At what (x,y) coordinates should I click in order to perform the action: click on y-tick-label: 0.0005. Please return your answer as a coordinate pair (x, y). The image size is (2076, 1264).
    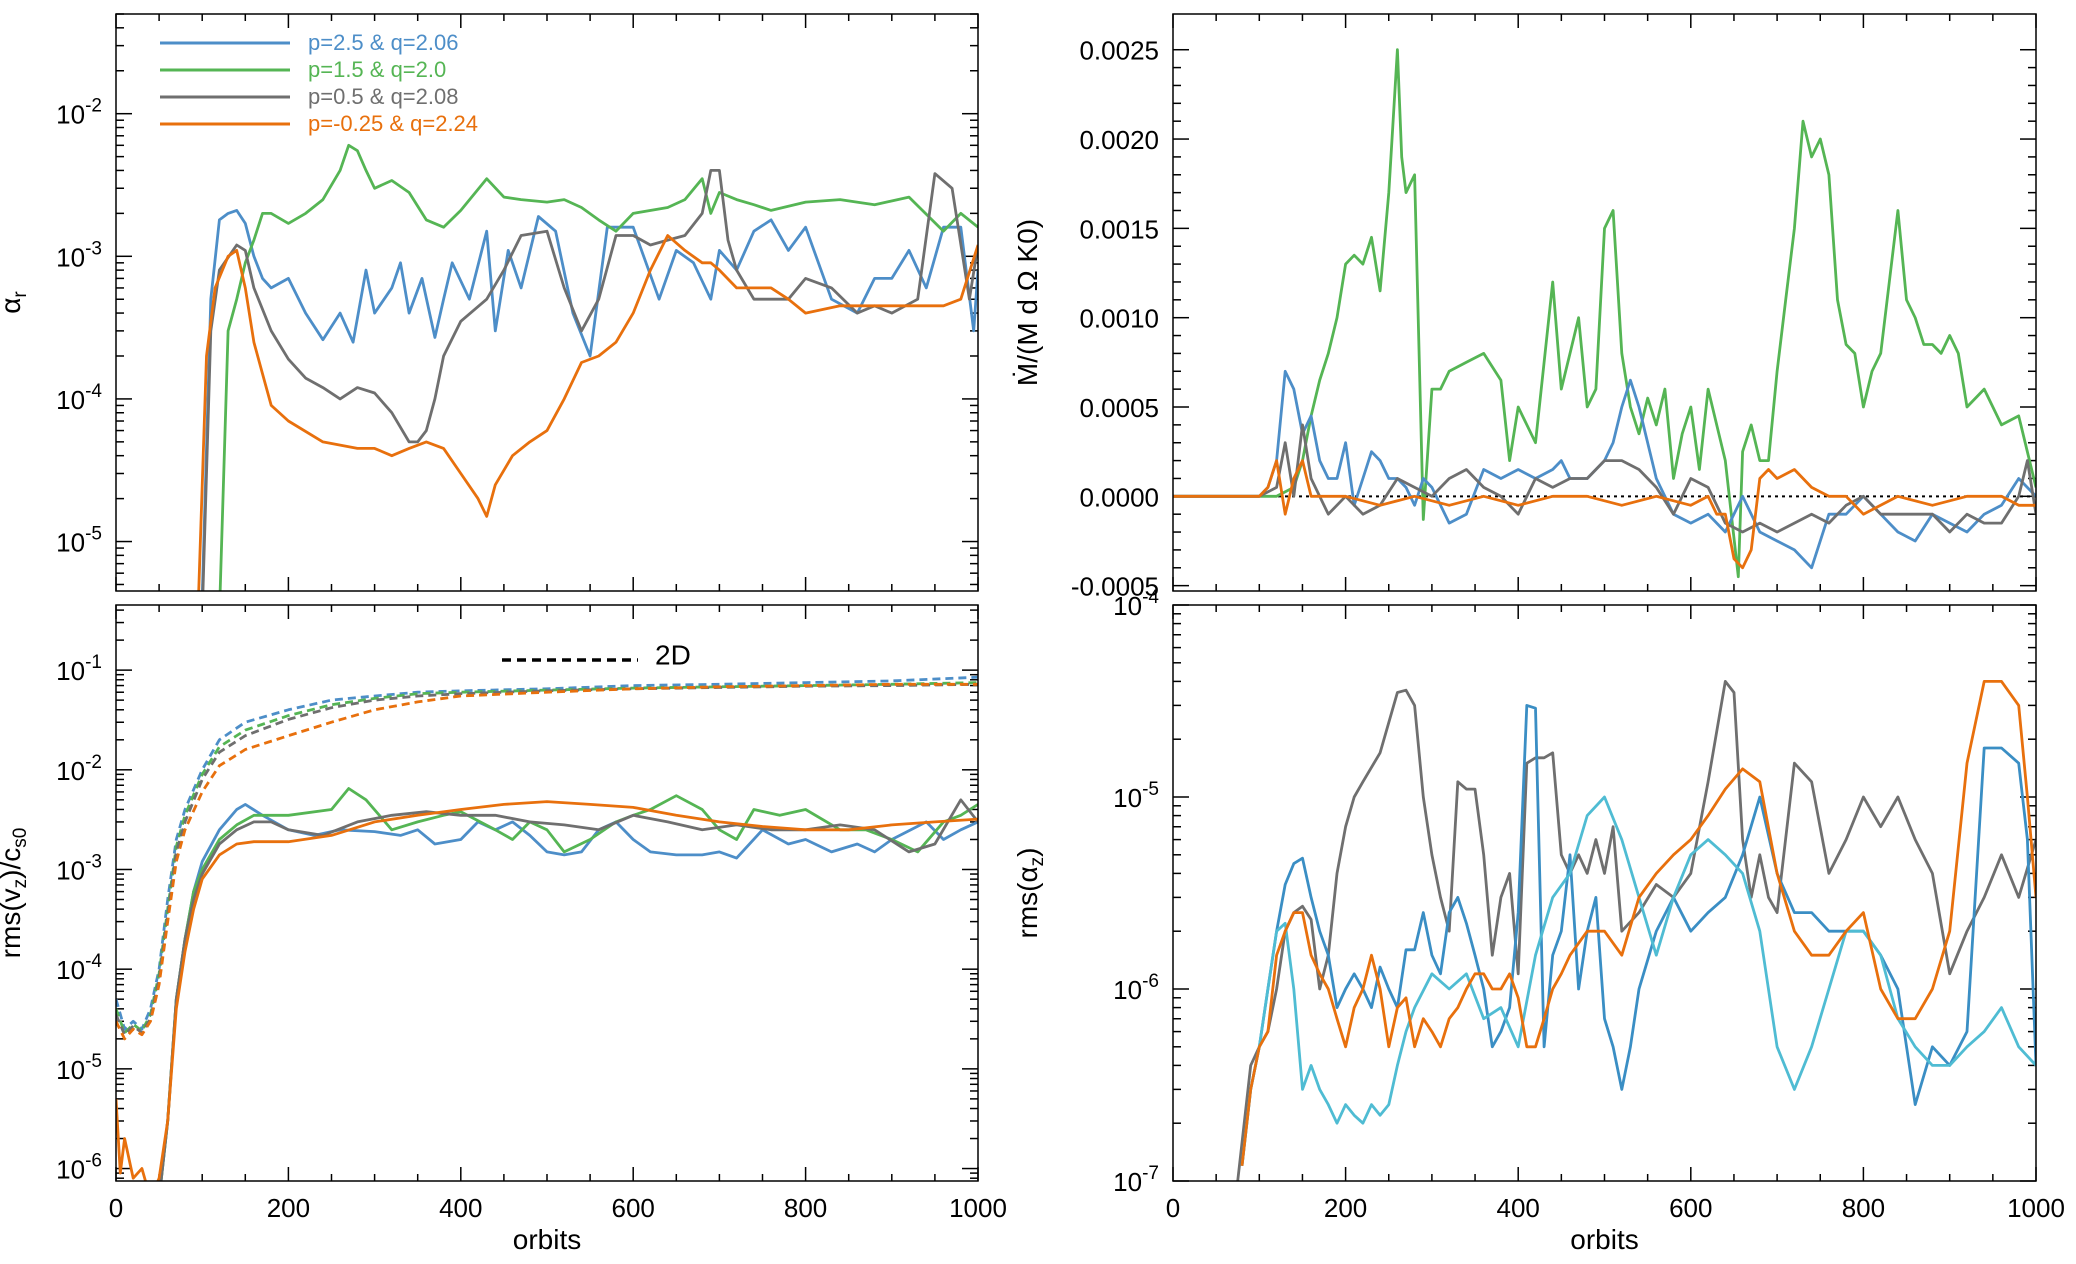
    Looking at the image, I should click on (1119, 408).